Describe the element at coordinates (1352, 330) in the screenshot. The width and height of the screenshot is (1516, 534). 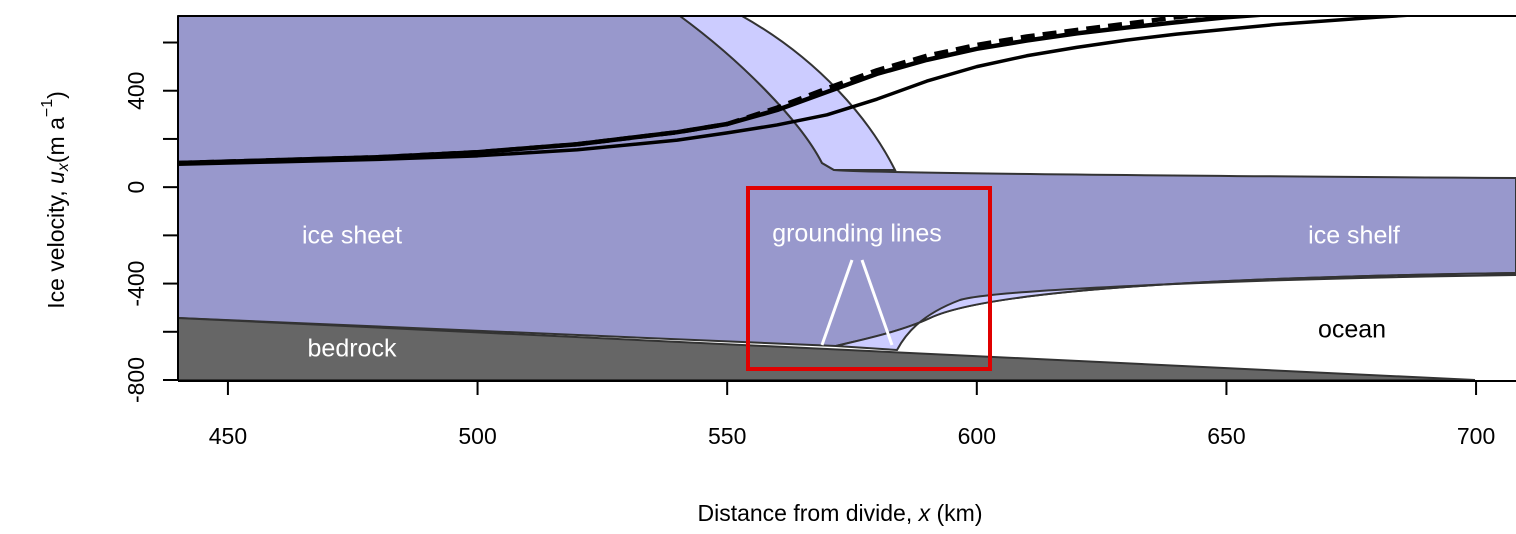
I see `annotation: ocean` at that location.